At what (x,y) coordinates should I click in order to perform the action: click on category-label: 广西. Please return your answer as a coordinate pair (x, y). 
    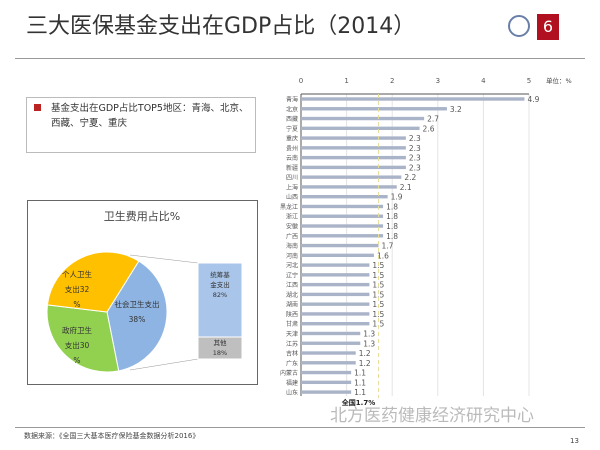
    Looking at the image, I should click on (292, 236).